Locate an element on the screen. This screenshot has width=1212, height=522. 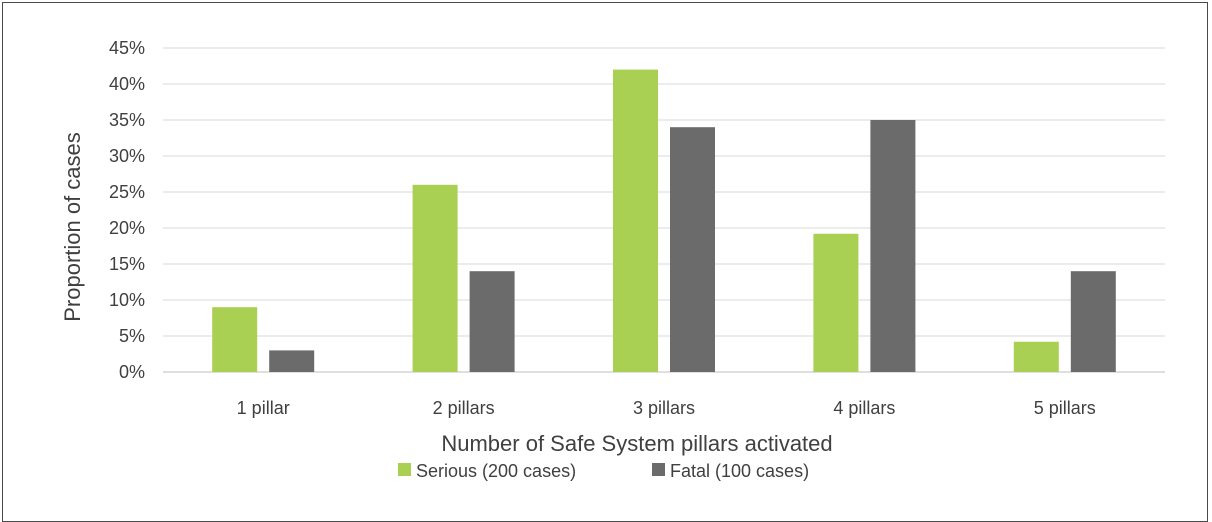
x-tick-label: 3 pillars is located at coordinates (664, 408).